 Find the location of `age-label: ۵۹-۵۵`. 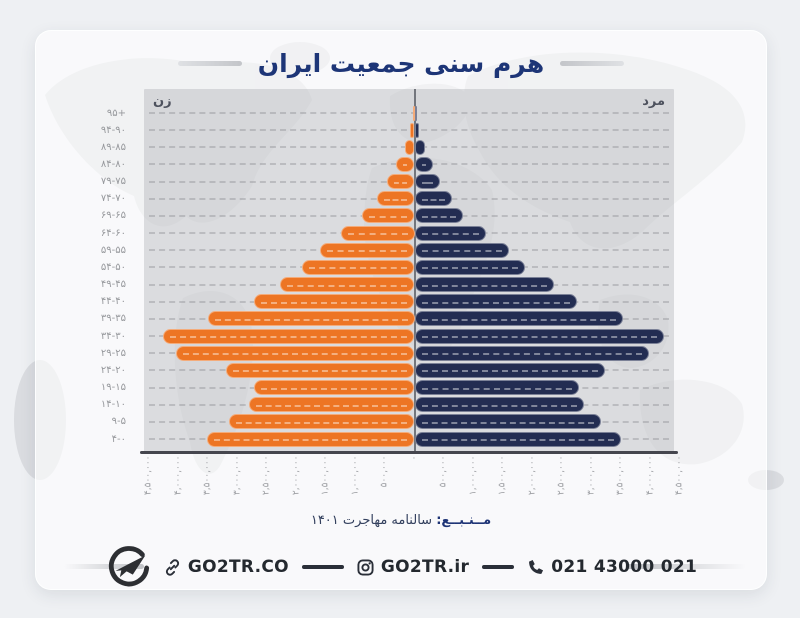

age-label: ۵۹-۵۵ is located at coordinates (113, 250).